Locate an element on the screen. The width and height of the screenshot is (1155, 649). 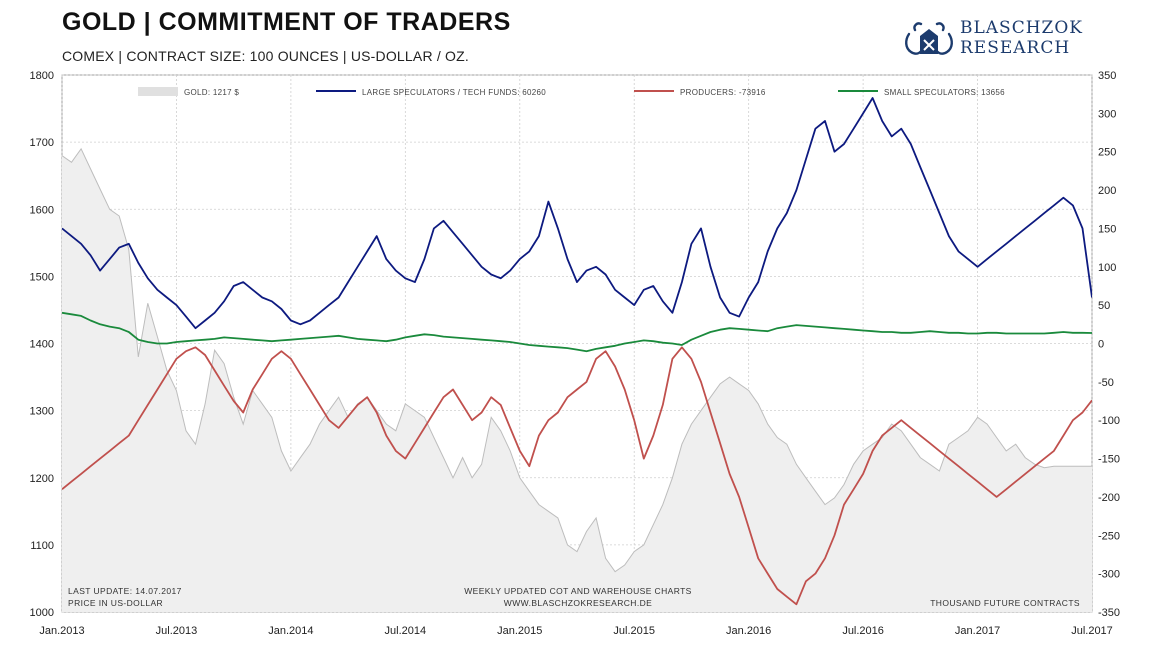
x-axis-tick-label: Jul.2014 is located at coordinates (406, 631).